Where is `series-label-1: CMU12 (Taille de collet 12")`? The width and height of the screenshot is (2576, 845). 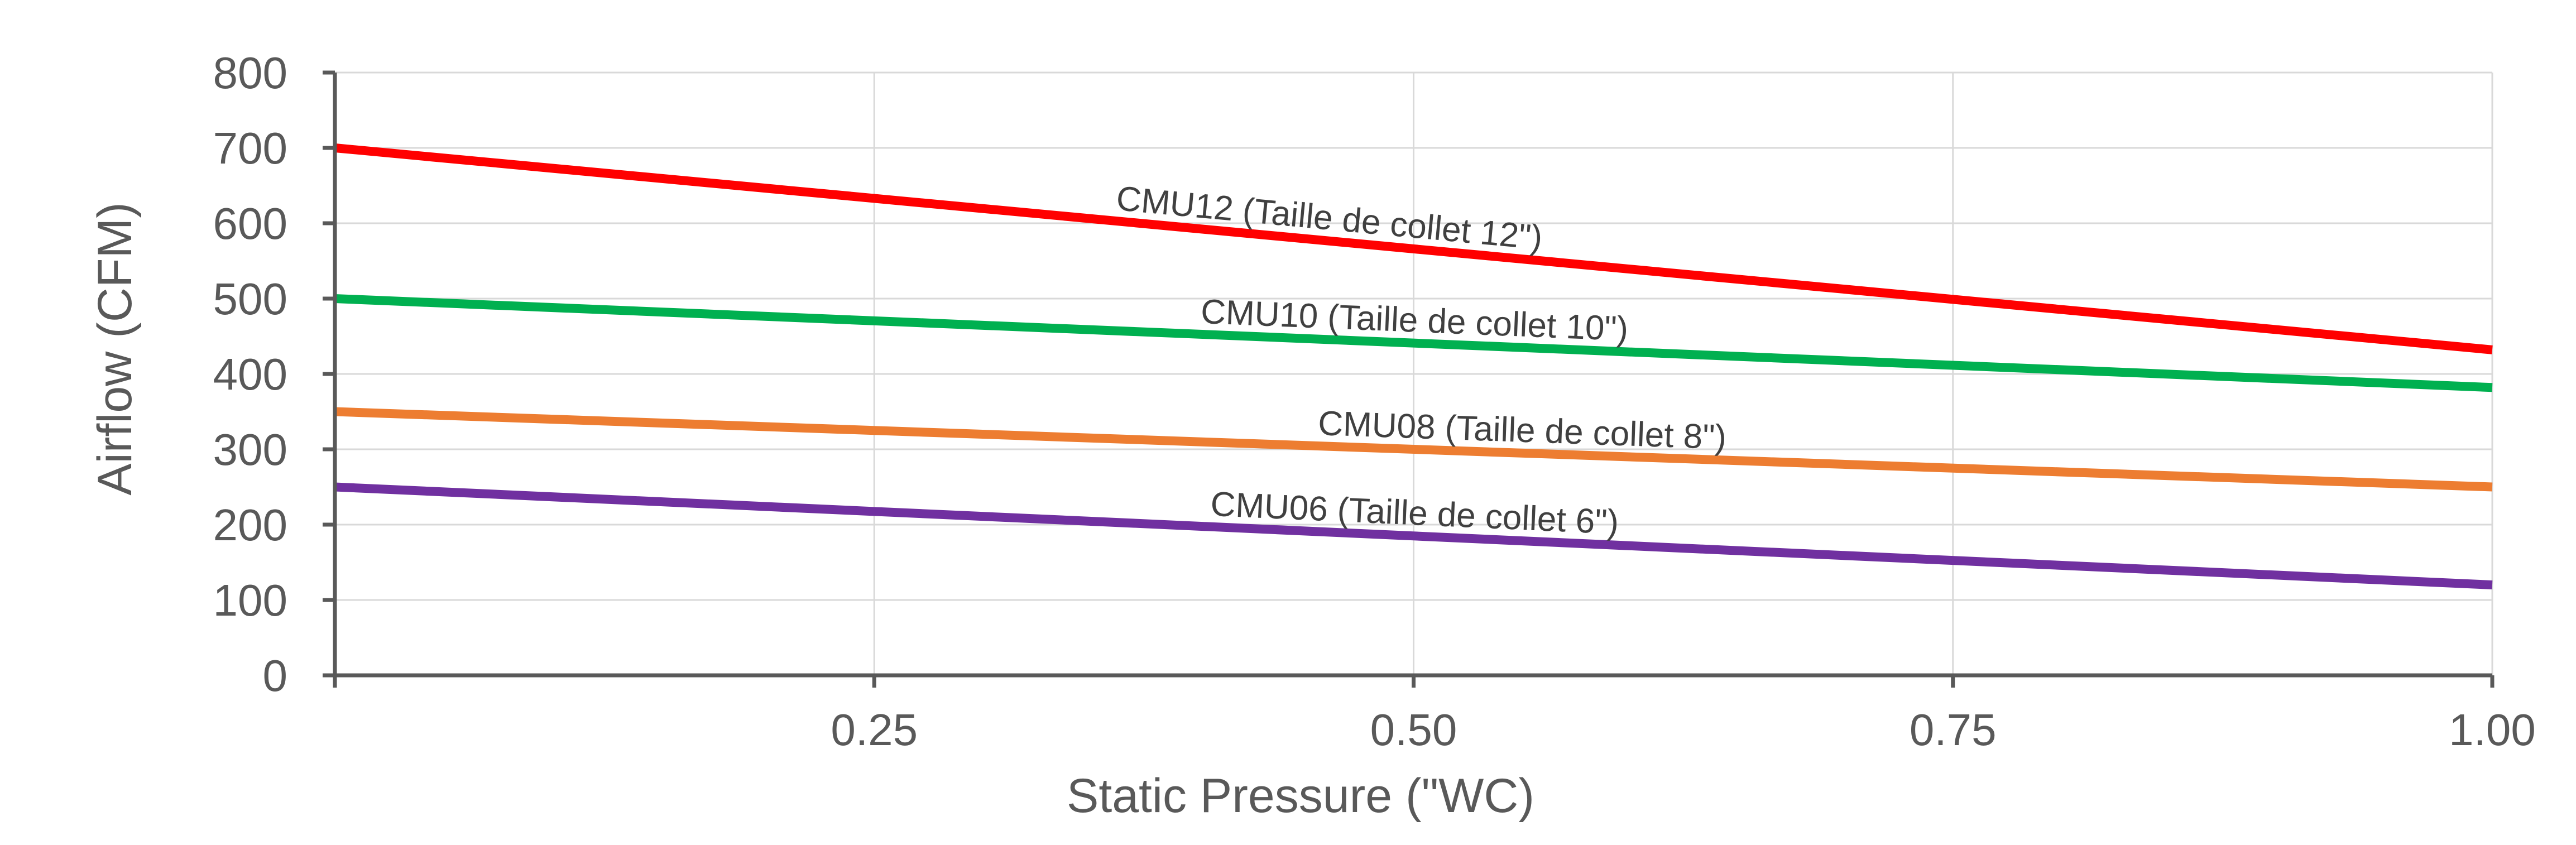
series-label-1: CMU12 (Taille de collet 12") is located at coordinates (1329, 218).